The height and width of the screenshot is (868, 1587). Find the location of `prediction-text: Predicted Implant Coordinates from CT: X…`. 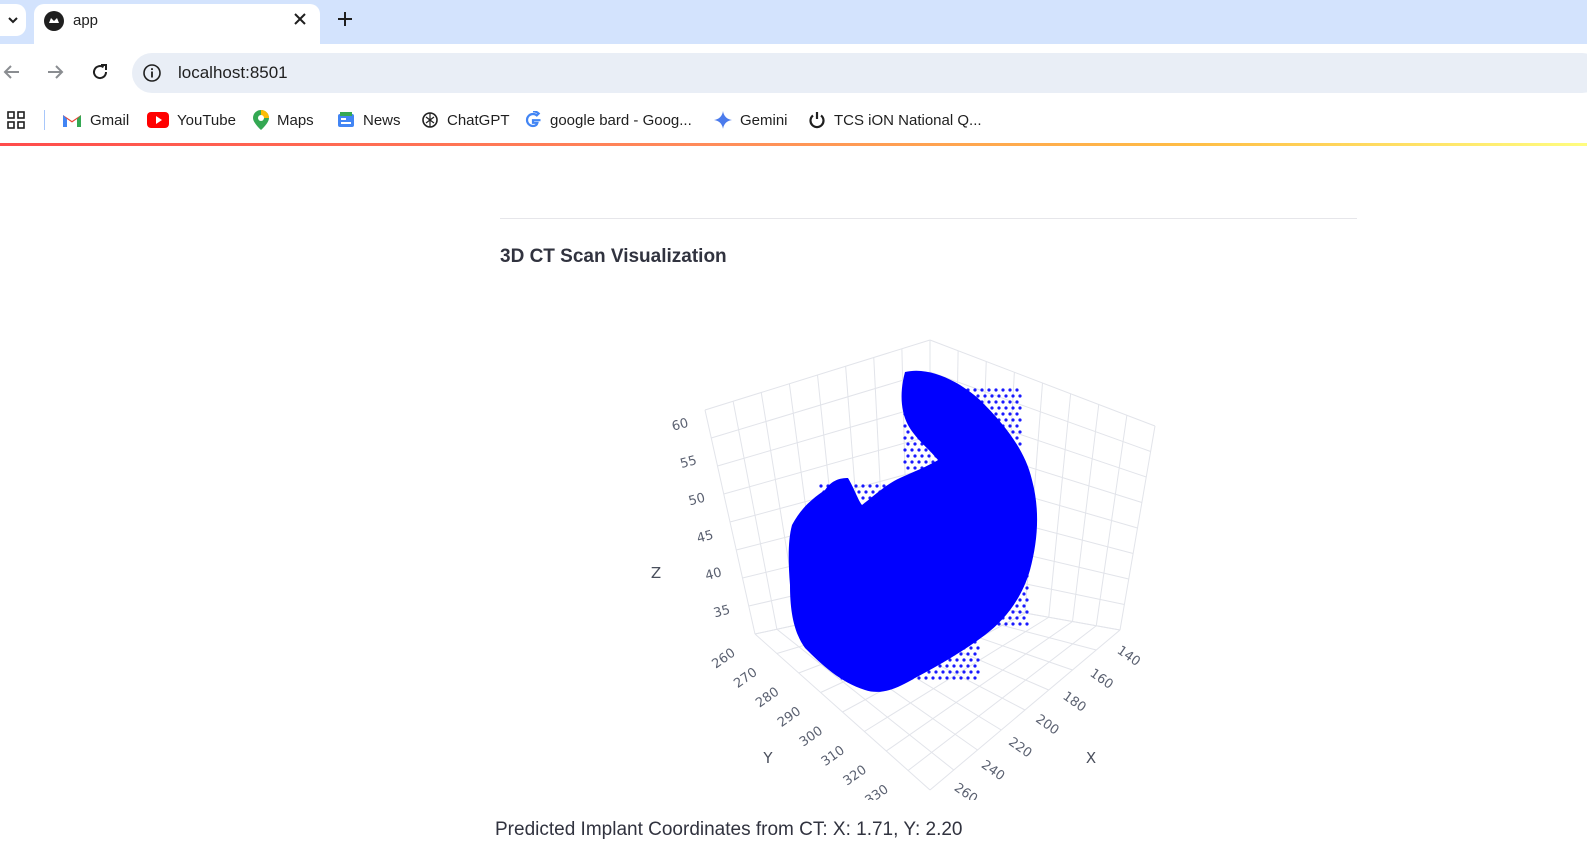

prediction-text: Predicted Implant Coordinates from CT: X… is located at coordinates (729, 829).